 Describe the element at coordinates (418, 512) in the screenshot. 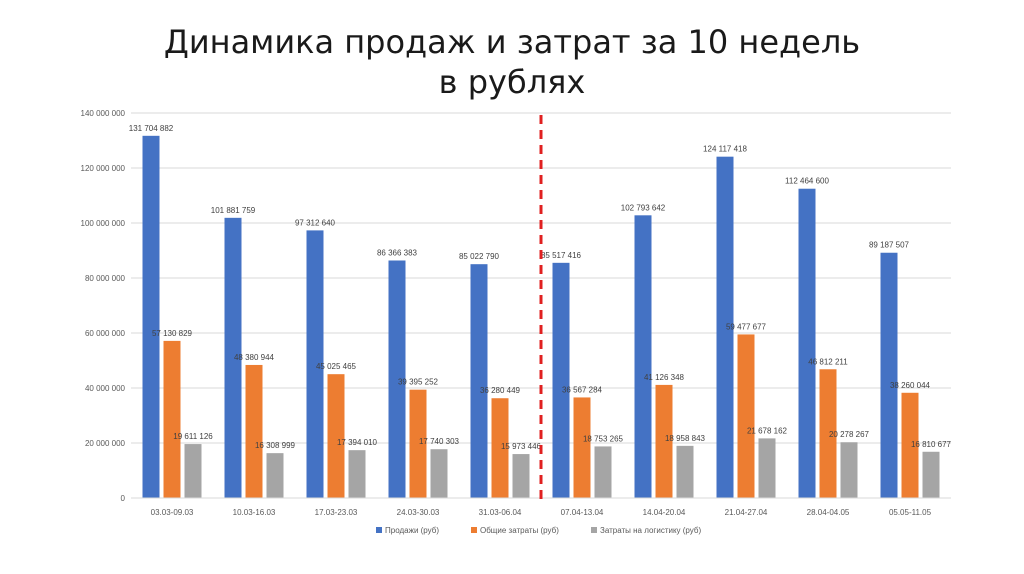

I see `x-tick-label: 24.03-30.03` at that location.